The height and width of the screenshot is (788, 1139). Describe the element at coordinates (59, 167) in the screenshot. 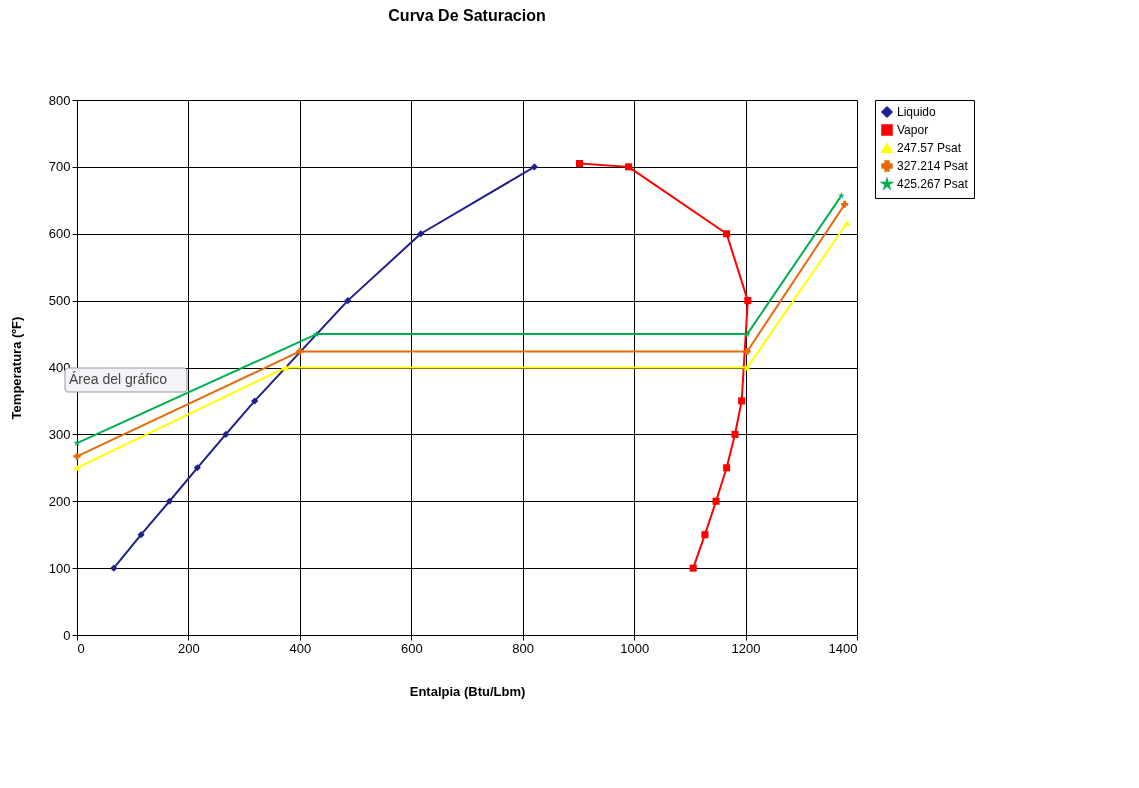

I see `y-tick-label: 700` at that location.